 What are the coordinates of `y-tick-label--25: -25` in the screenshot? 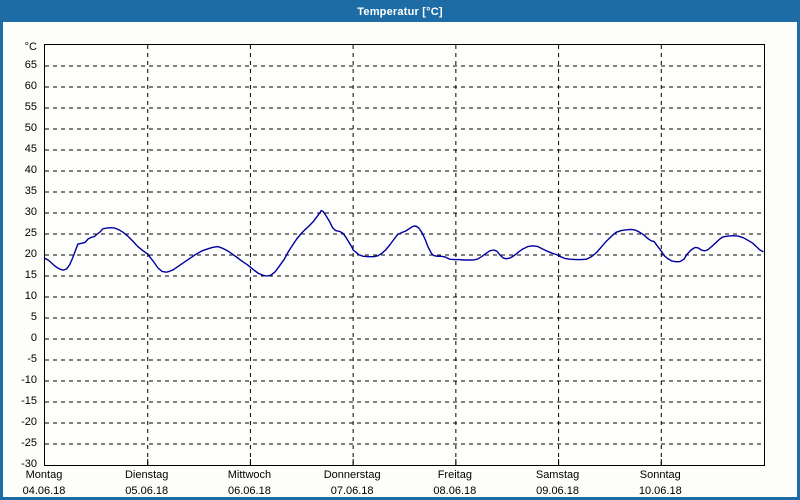 It's located at (29, 442).